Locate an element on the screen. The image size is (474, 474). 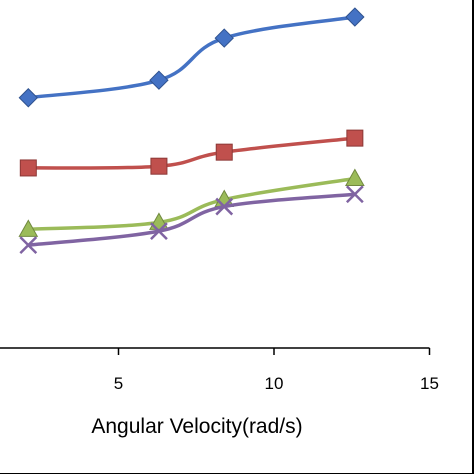
x-axis-label: Angular Velocity(rad/s) is located at coordinates (196, 426).